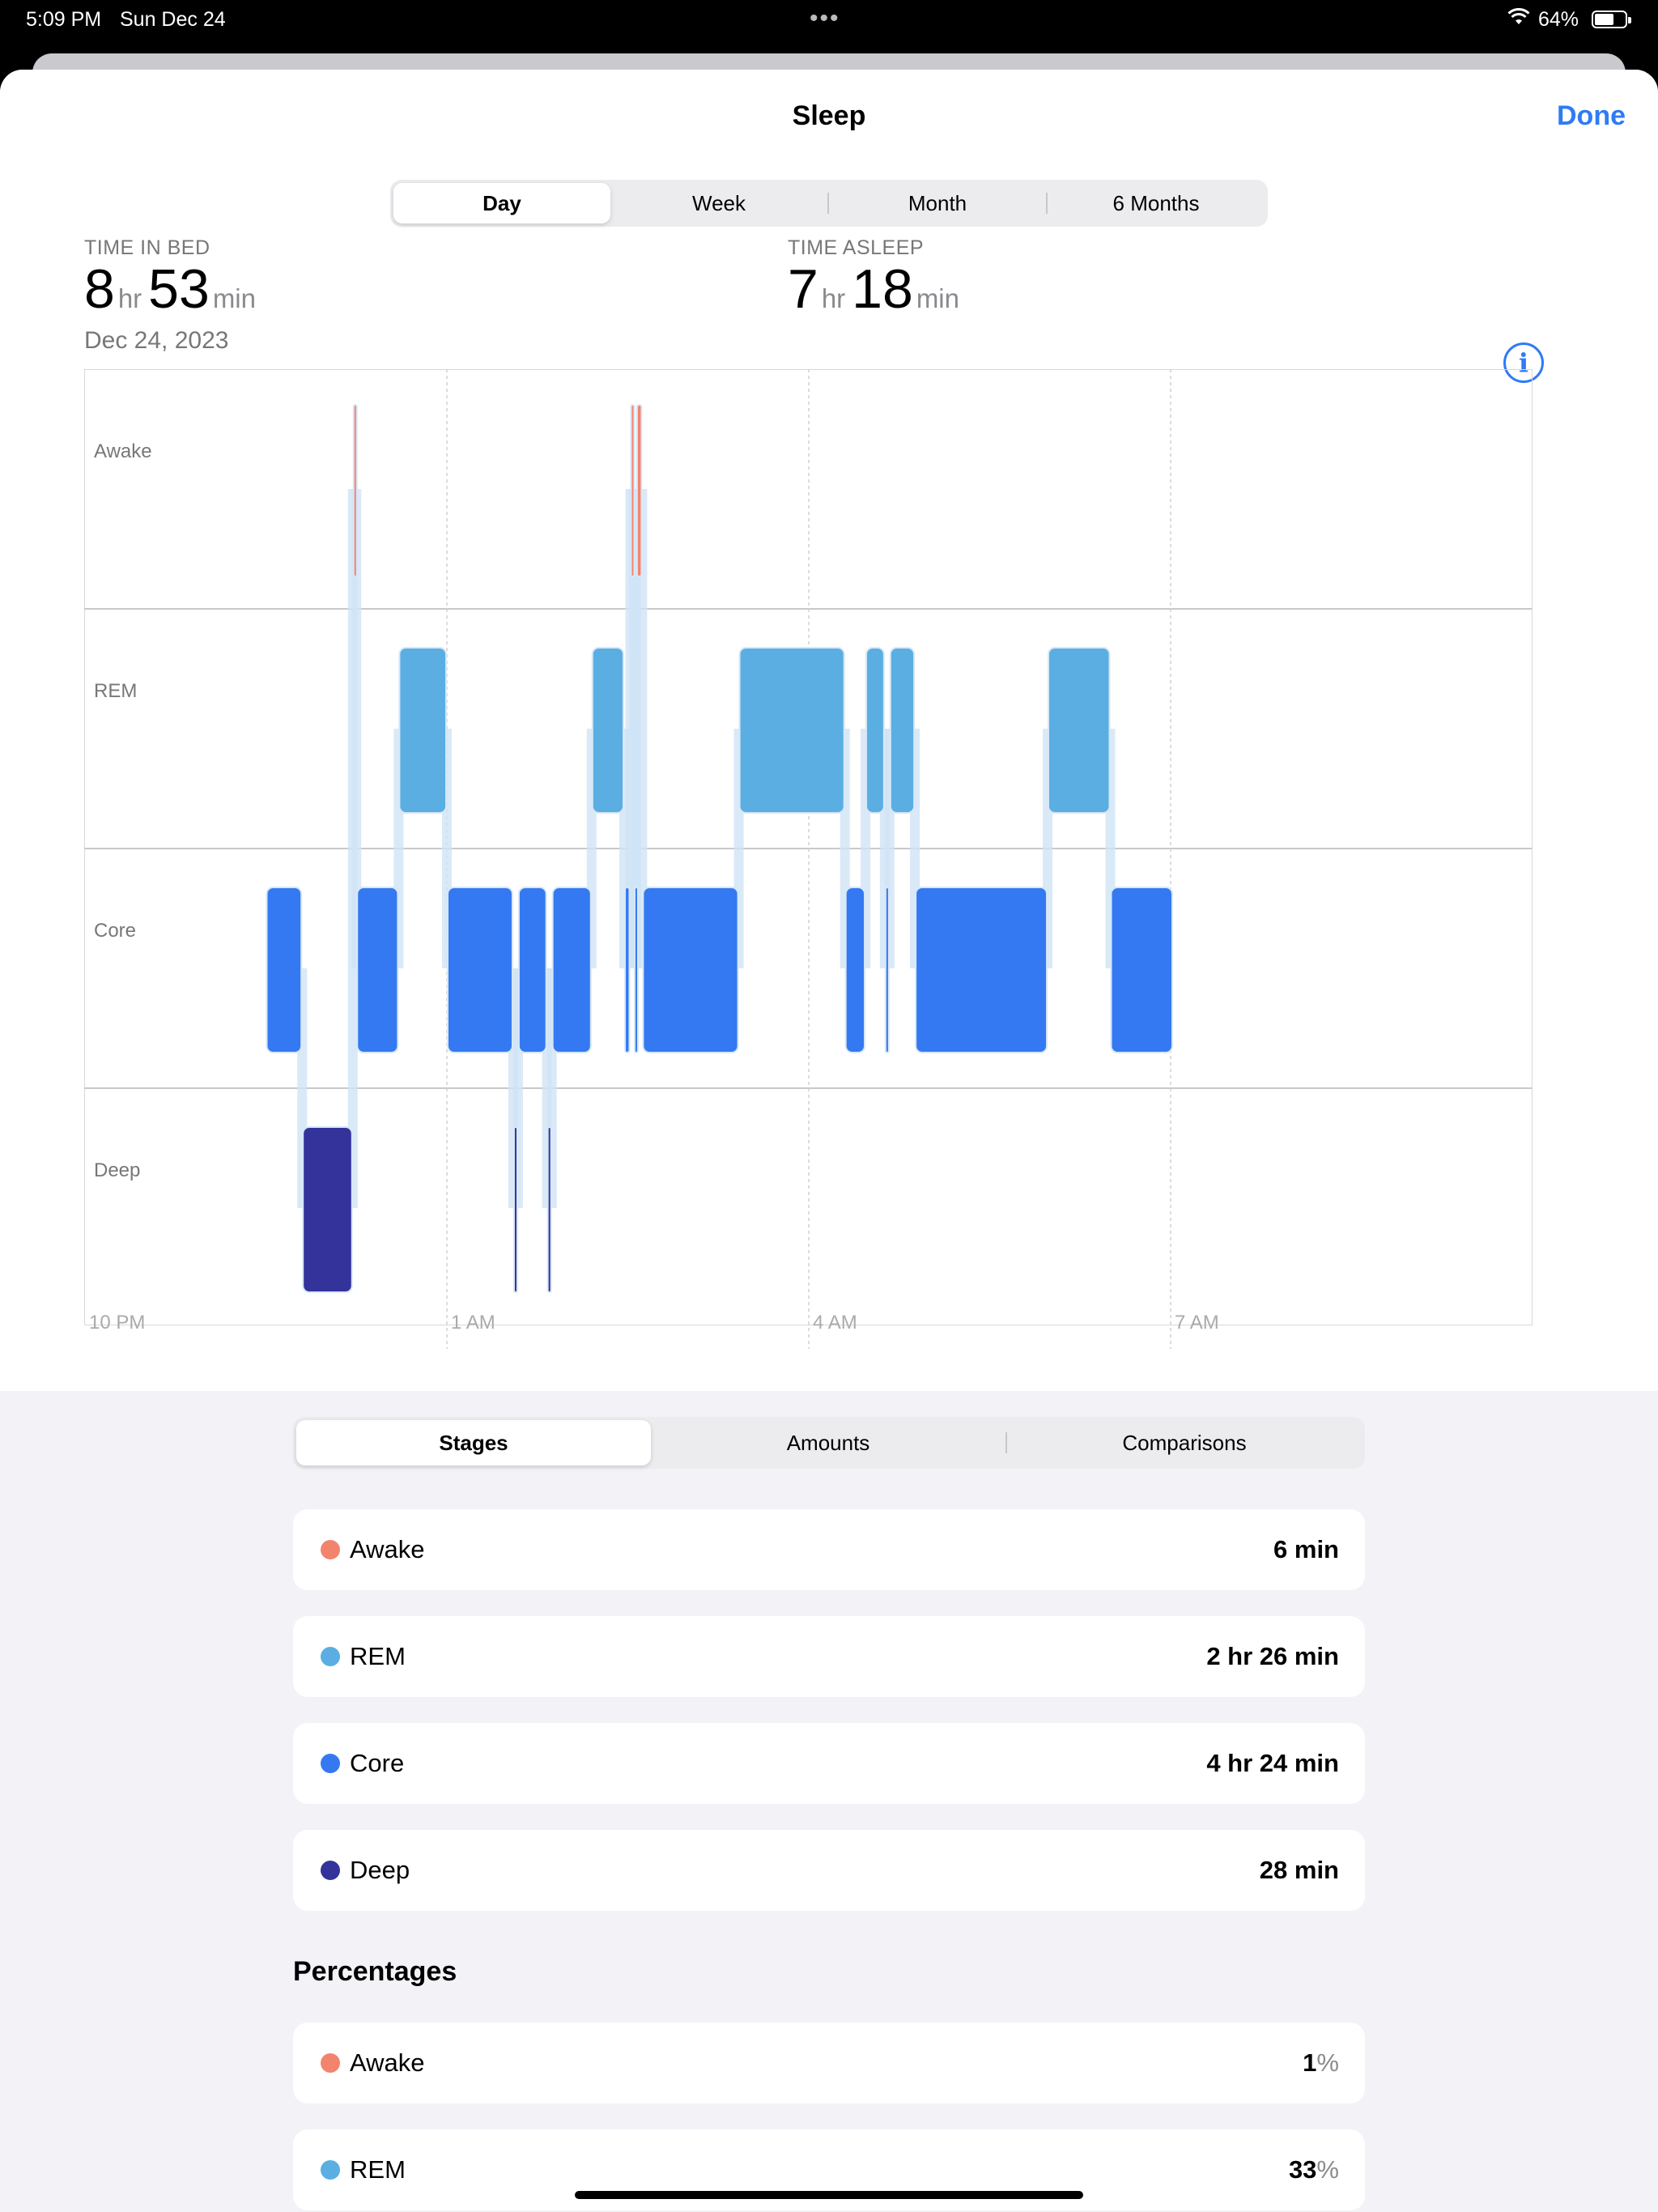 The image size is (1658, 2212). I want to click on multitasking-dots-icon: •••, so click(825, 19).